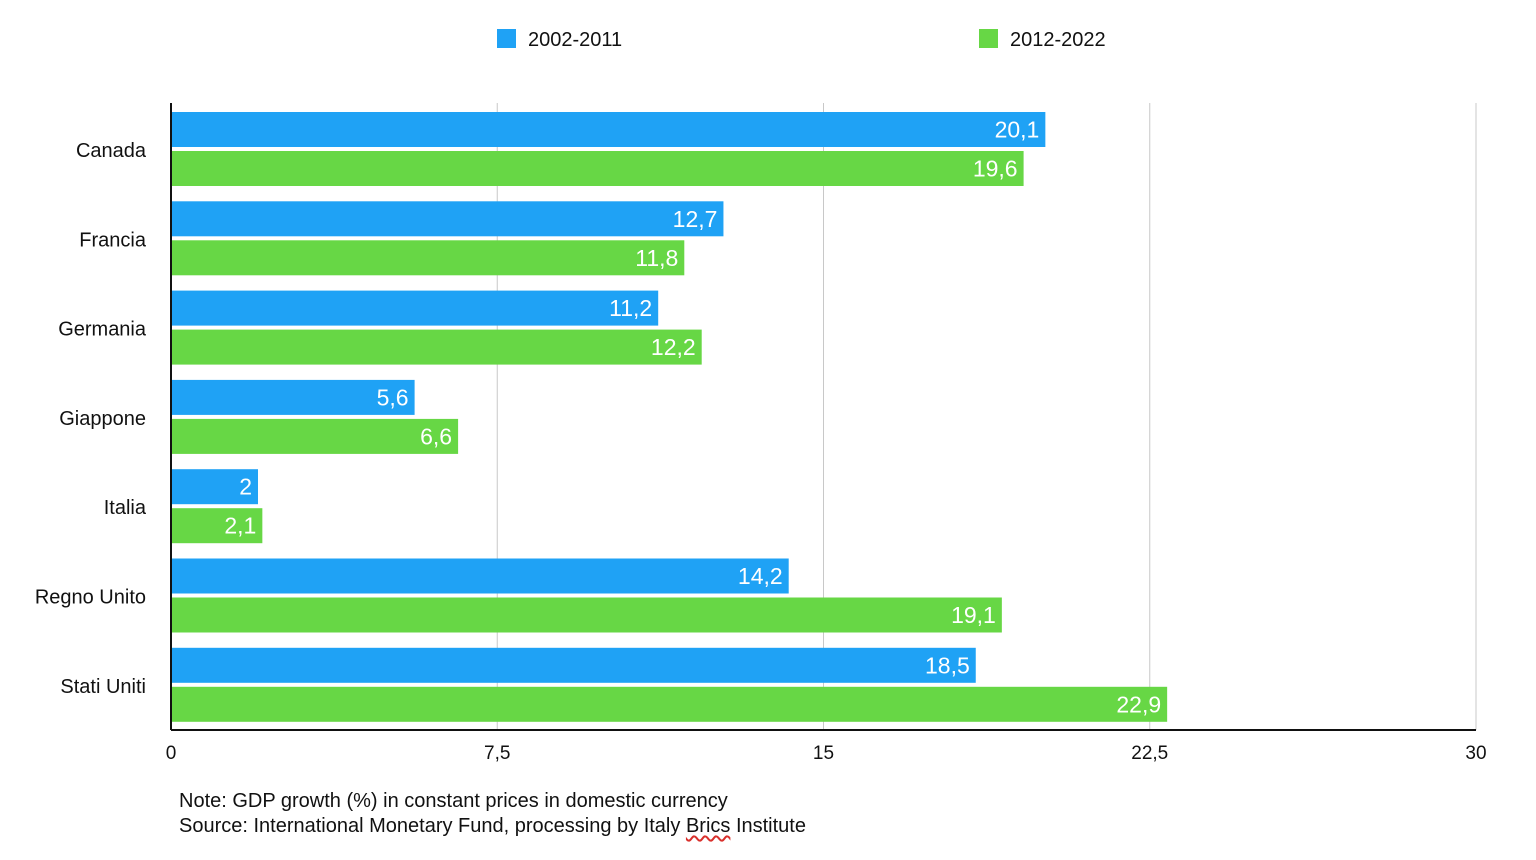  Describe the element at coordinates (630, 308) in the screenshot. I see `data-label: 11,2` at that location.